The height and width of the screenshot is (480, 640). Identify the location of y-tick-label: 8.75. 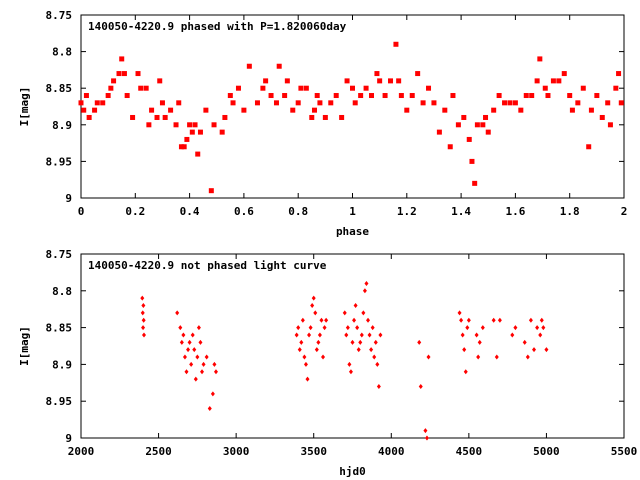
(59, 15).